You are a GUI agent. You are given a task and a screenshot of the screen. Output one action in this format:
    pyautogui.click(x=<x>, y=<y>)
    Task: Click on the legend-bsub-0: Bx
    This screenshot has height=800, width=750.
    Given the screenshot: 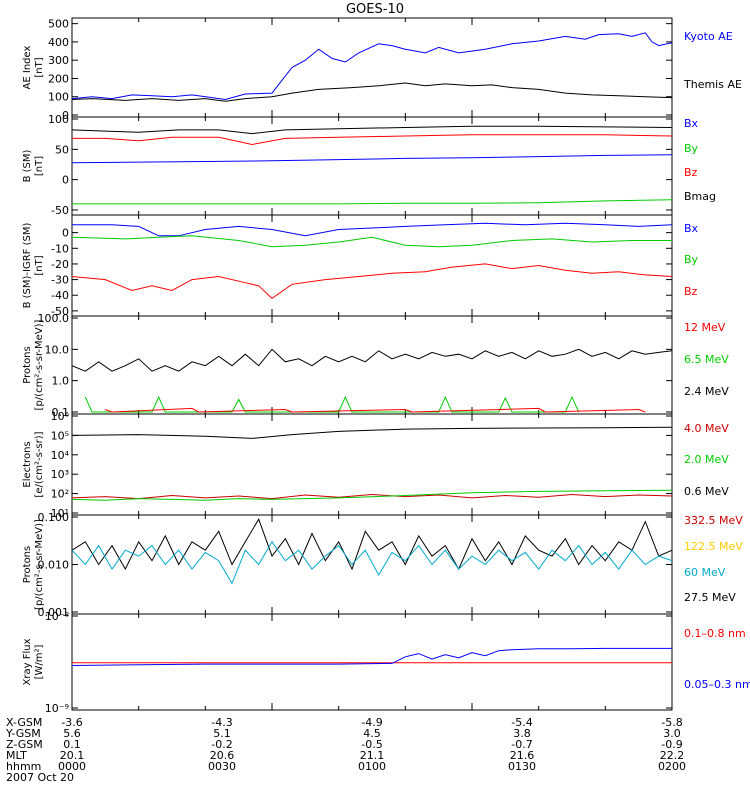 What is the action you would take?
    pyautogui.click(x=691, y=228)
    